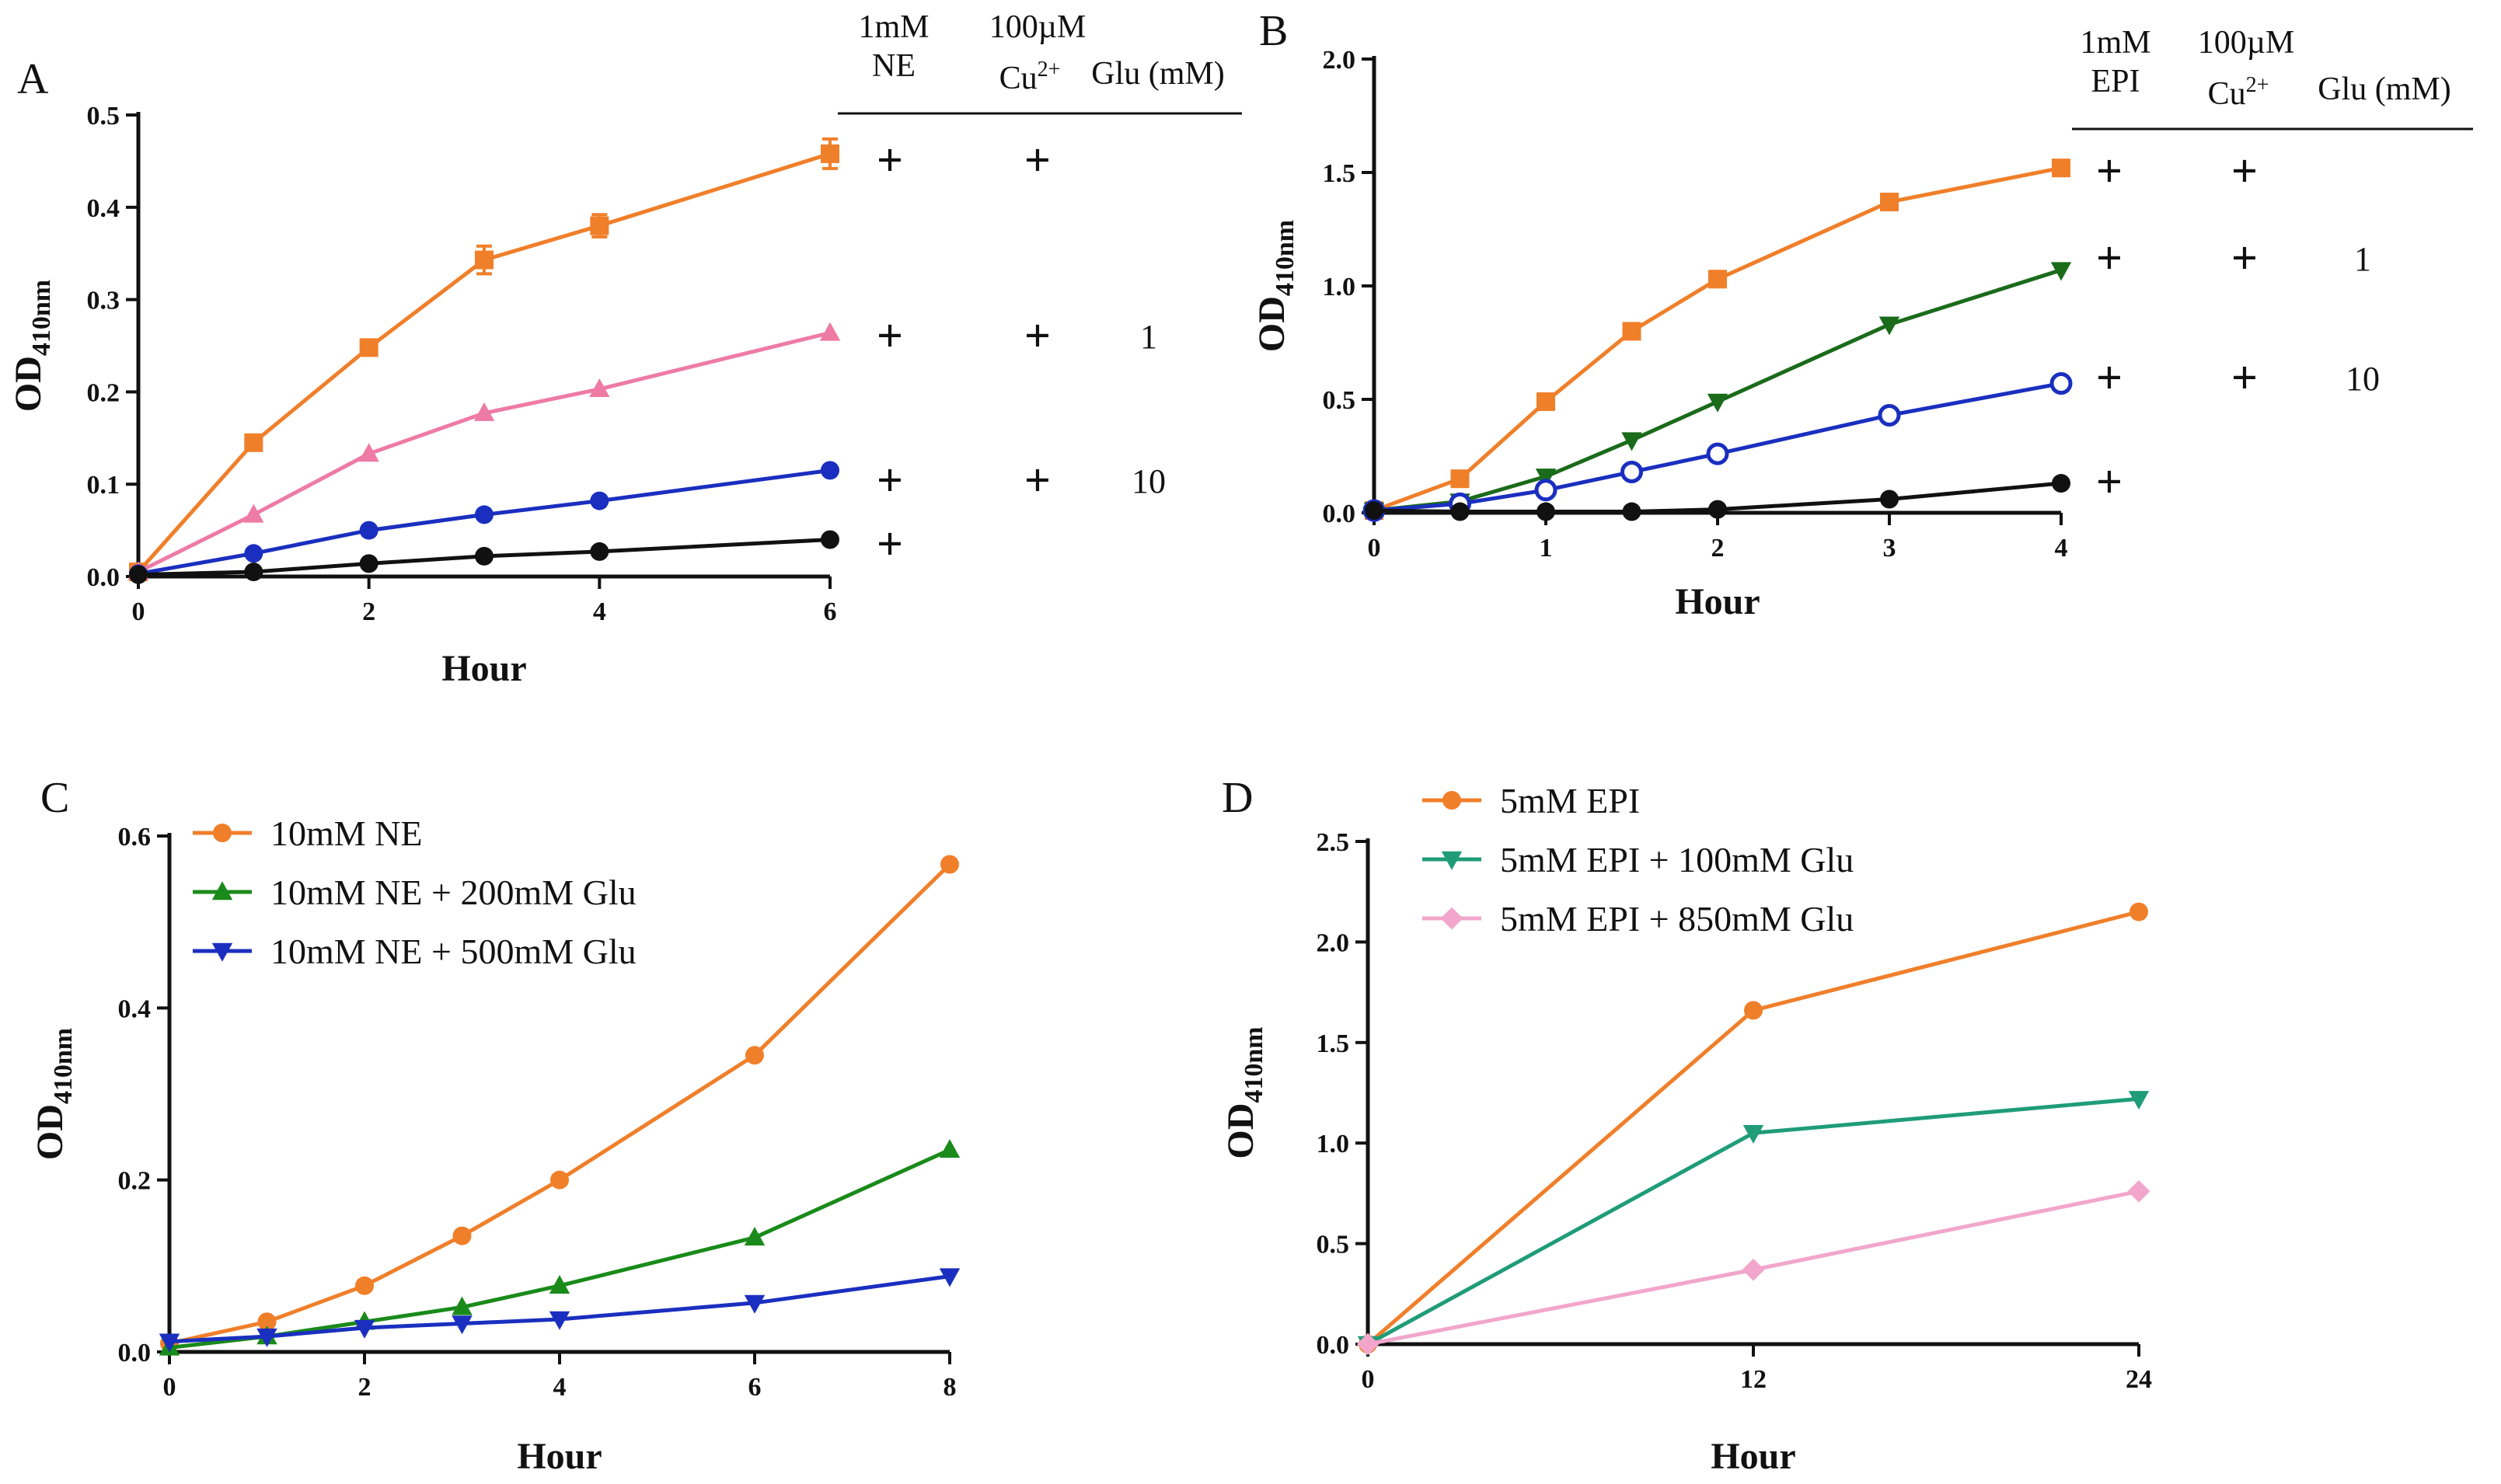  I want to click on y-tick-label: 1.5, so click(1339, 173).